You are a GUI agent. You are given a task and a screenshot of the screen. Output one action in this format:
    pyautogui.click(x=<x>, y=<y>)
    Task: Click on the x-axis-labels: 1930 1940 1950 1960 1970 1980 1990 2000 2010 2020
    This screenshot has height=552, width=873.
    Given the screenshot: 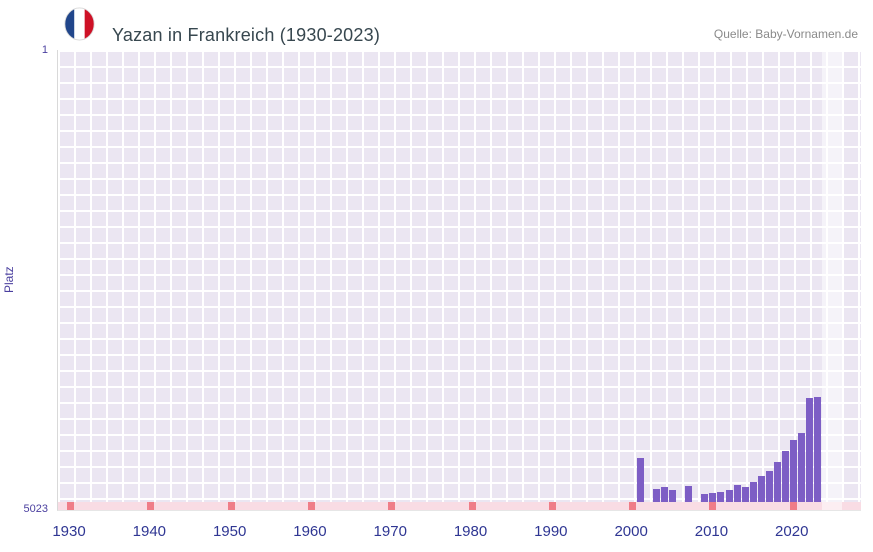 What is the action you would take?
    pyautogui.click(x=456, y=534)
    